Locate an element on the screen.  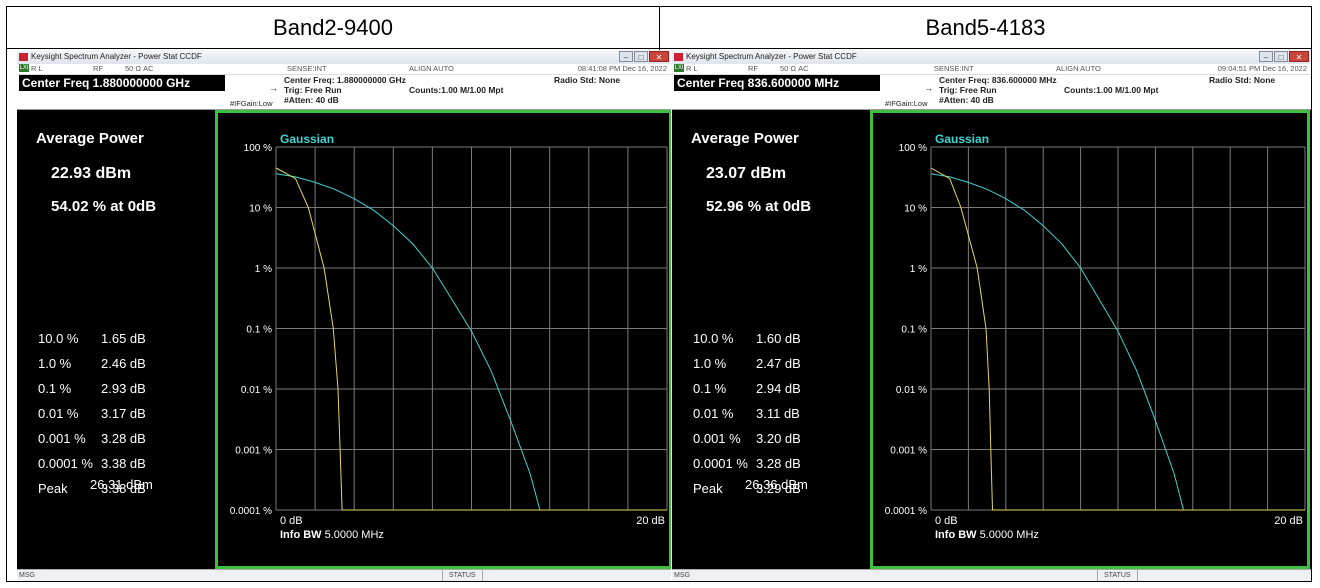
stat-row: 10.0 % 1.65 dB is located at coordinates (115, 341).